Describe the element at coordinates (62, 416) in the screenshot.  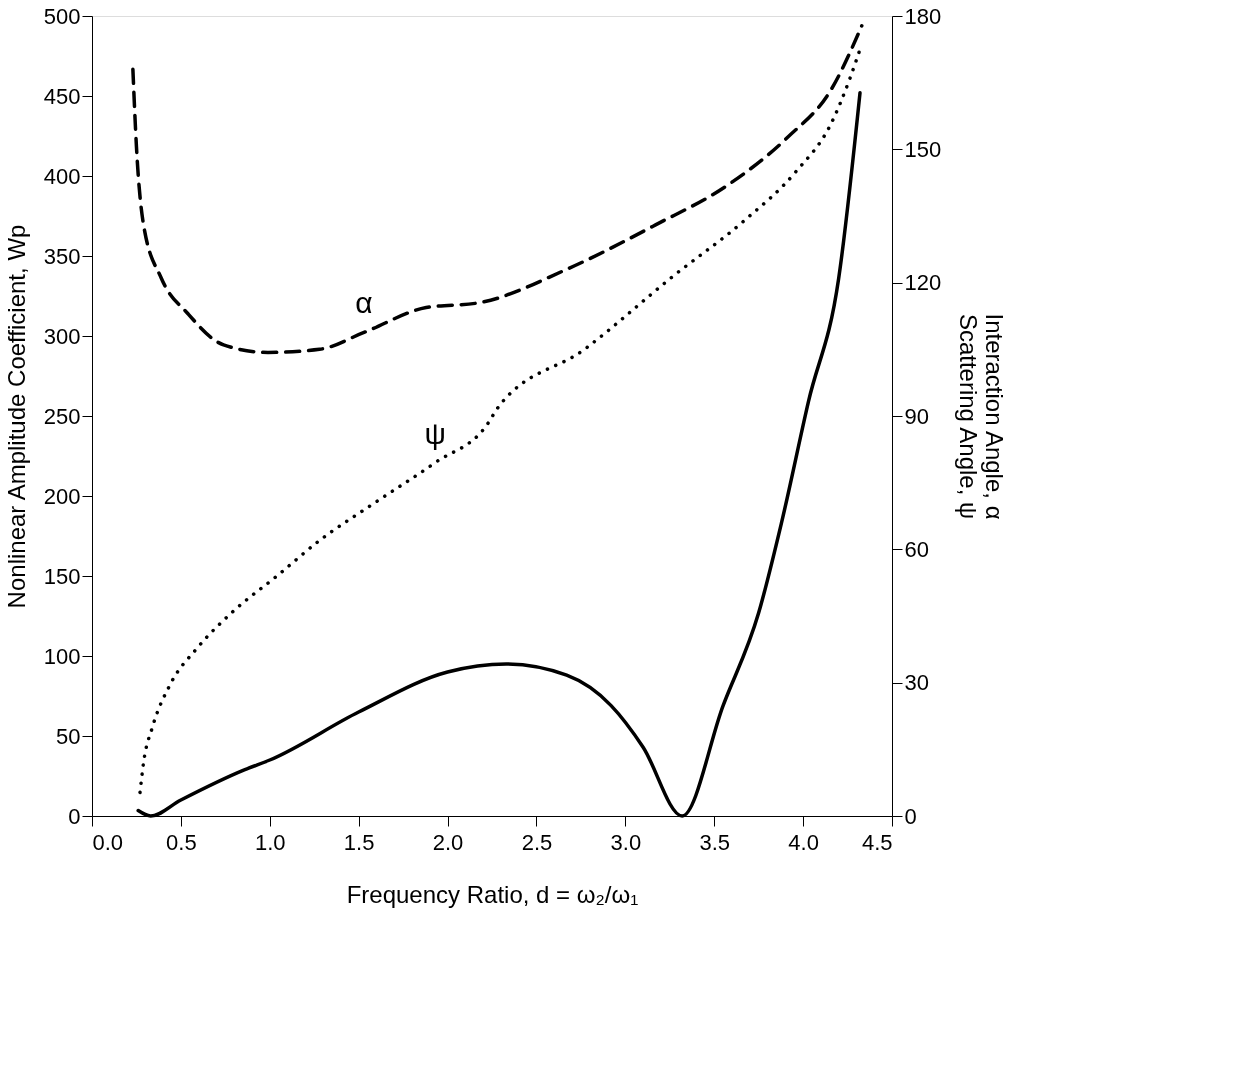
I see `y-tick-label: 250` at that location.